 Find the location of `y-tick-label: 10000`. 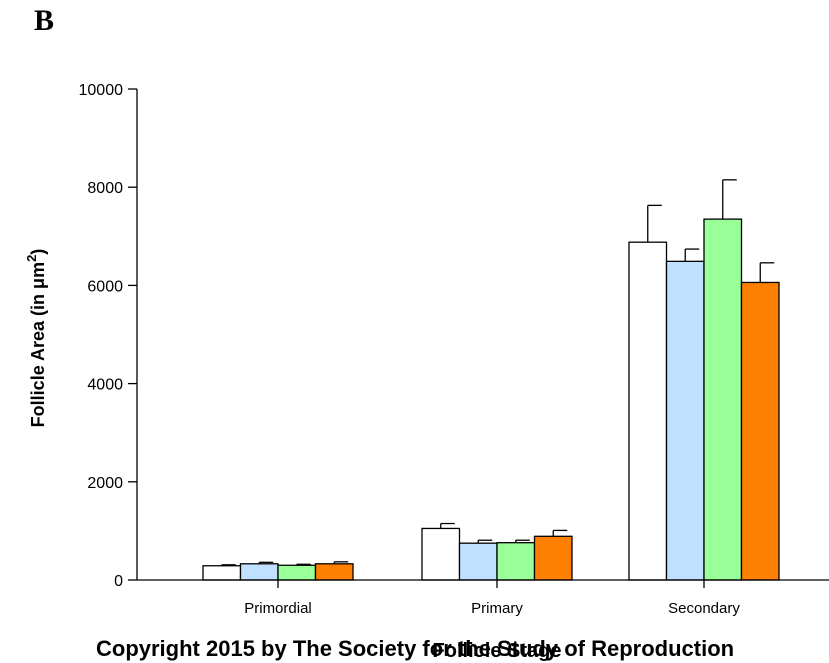

y-tick-label: 10000 is located at coordinates (101, 90).